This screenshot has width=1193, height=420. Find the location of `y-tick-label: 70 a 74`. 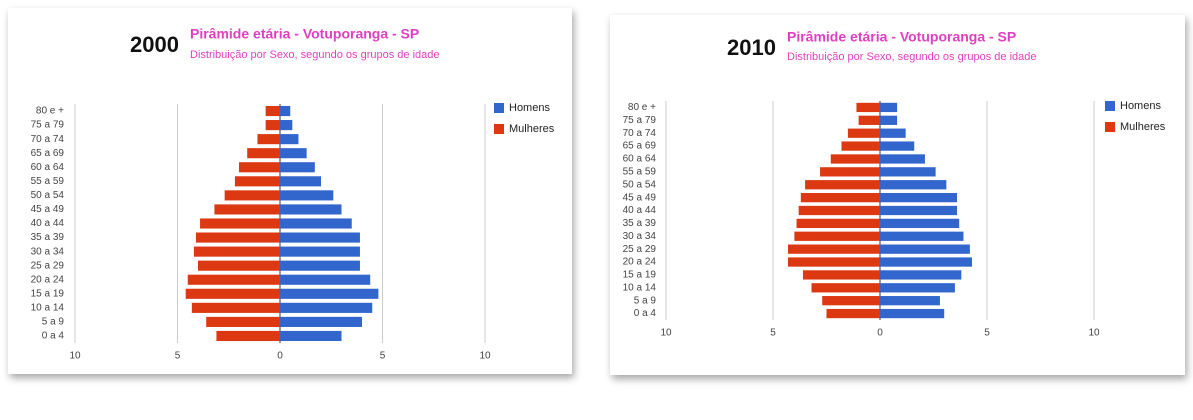

y-tick-label: 70 a 74 is located at coordinates (640, 133).